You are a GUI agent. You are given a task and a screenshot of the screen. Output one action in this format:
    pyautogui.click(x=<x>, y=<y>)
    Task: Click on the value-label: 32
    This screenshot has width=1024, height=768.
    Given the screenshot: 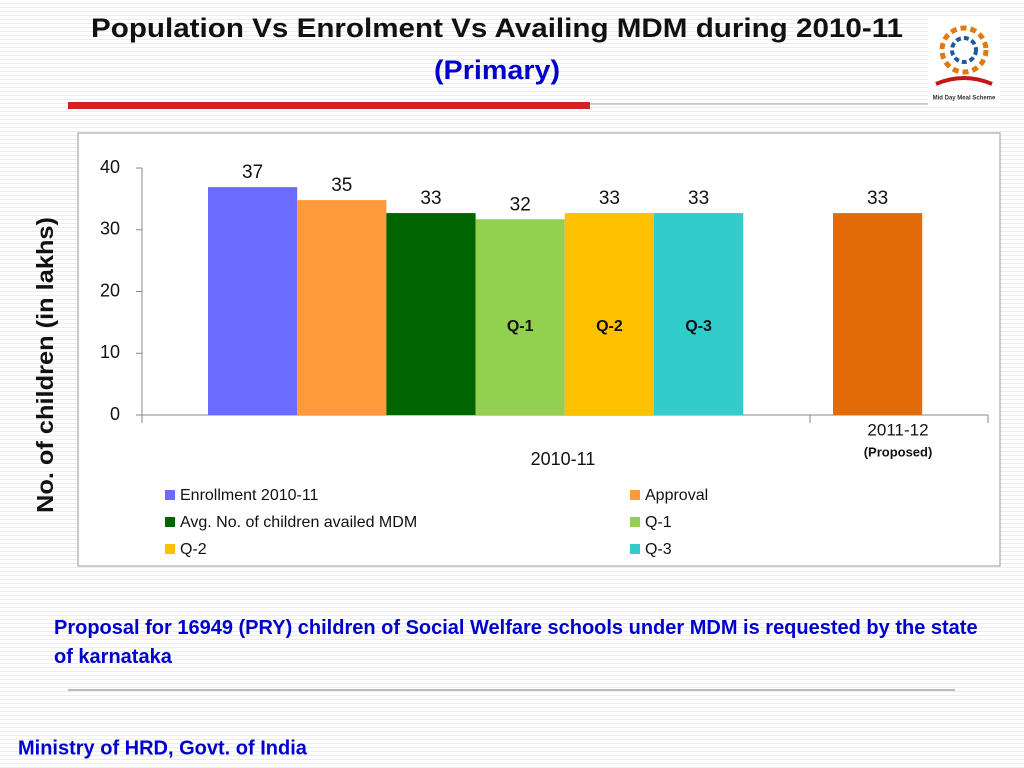 What is the action you would take?
    pyautogui.click(x=520, y=204)
    